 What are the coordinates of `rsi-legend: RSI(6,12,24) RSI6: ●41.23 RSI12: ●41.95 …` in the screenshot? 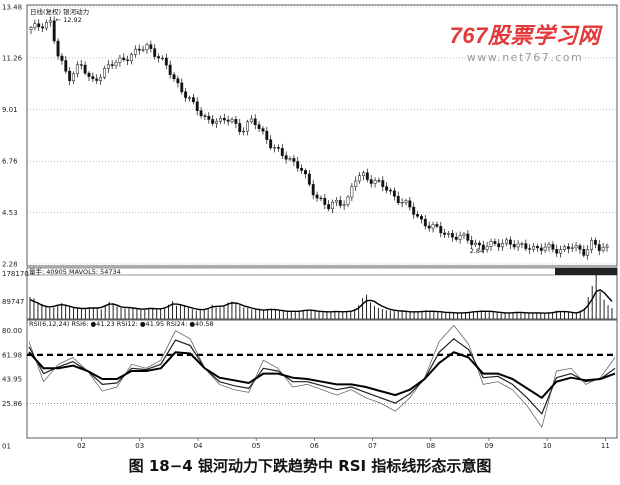 It's located at (121, 324).